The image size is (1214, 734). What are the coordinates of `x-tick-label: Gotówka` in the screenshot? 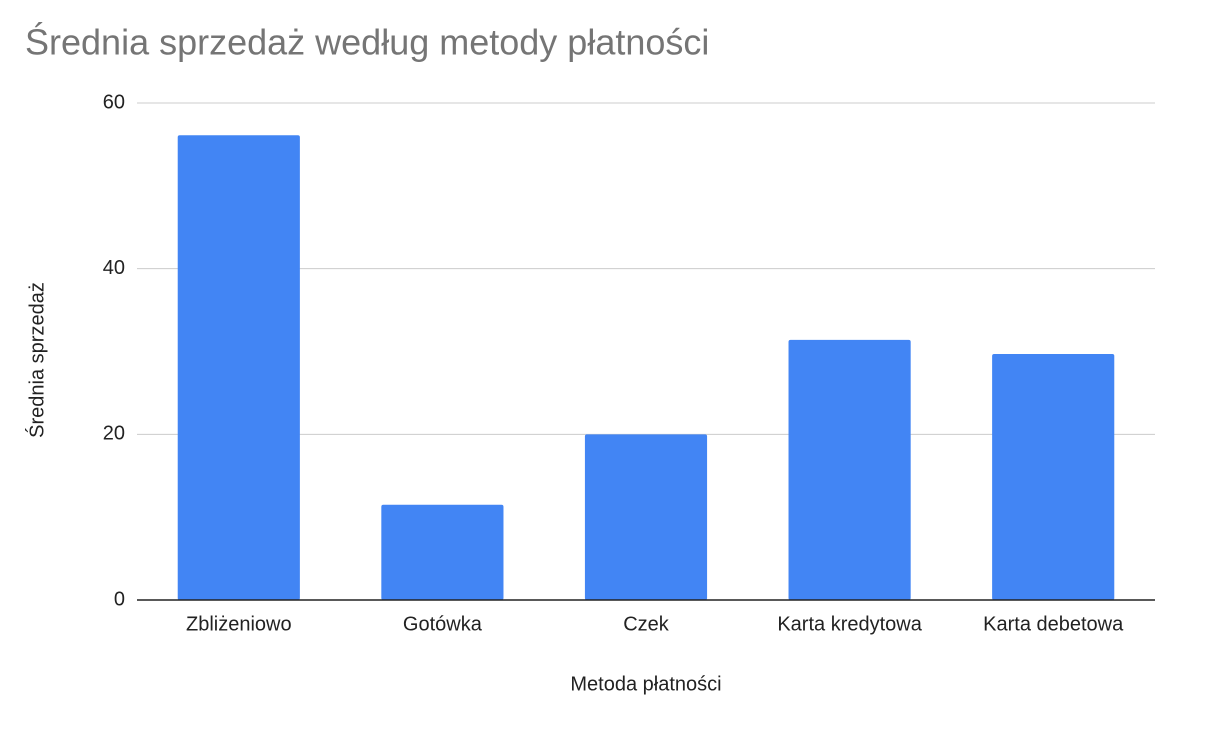 It's located at (443, 624).